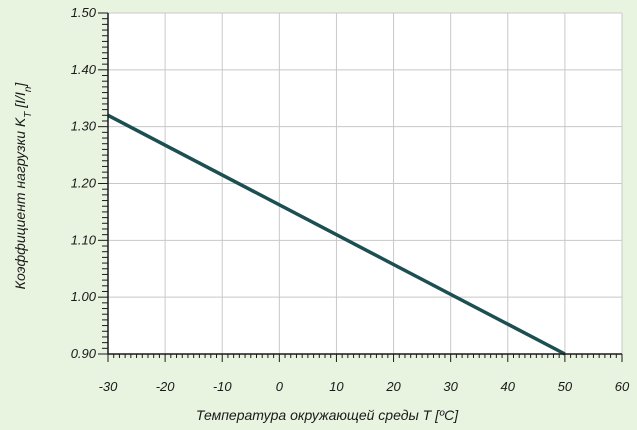 The image size is (637, 430). I want to click on x-tick-label: 0, so click(280, 386).